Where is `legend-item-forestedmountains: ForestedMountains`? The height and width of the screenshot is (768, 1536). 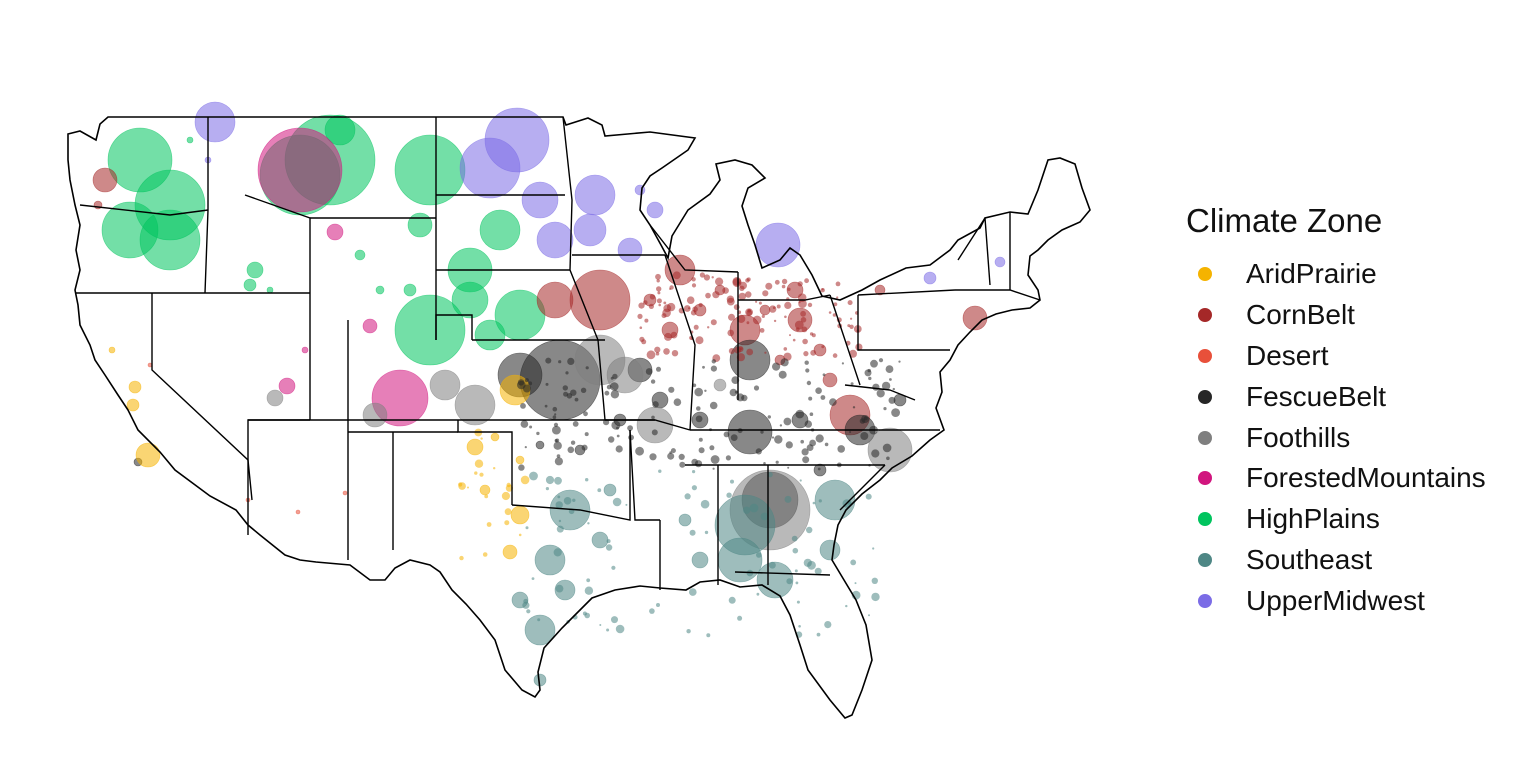 legend-item-forestedmountains: ForestedMountains is located at coordinates (1356, 478).